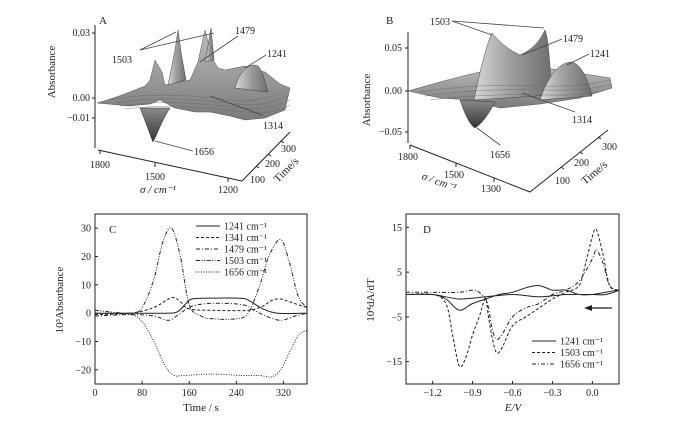  What do you see at coordinates (427, 230) in the screenshot?
I see `panel-d-label: D` at bounding box center [427, 230].